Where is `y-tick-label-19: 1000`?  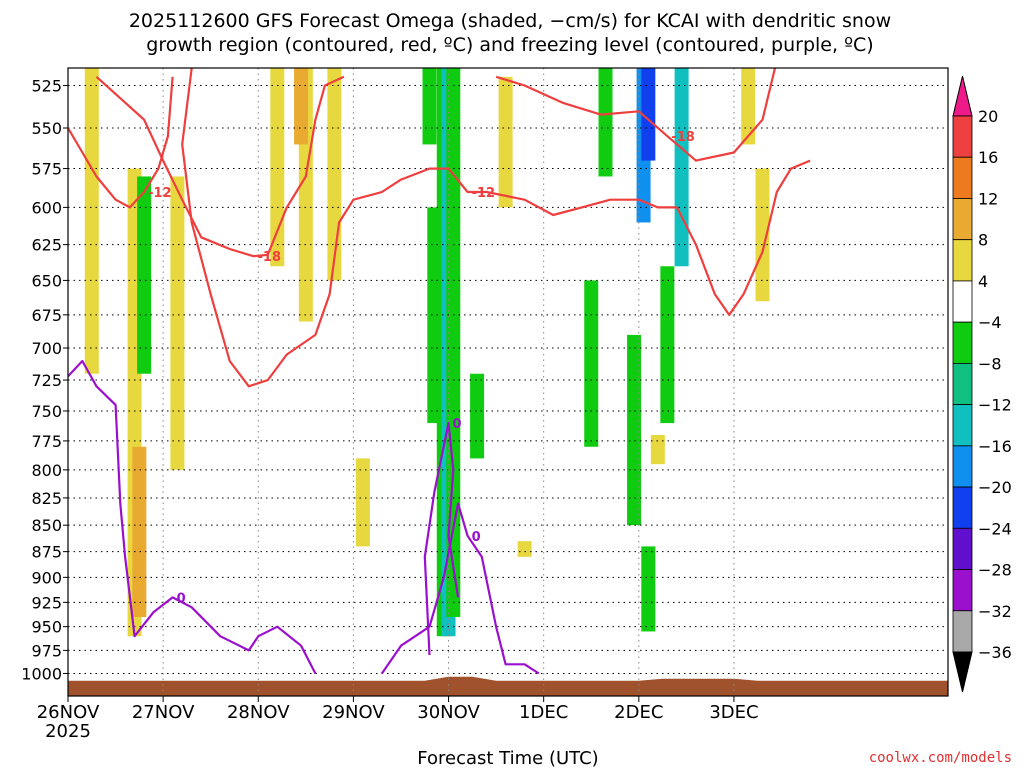
y-tick-label-19: 1000 is located at coordinates (41, 673).